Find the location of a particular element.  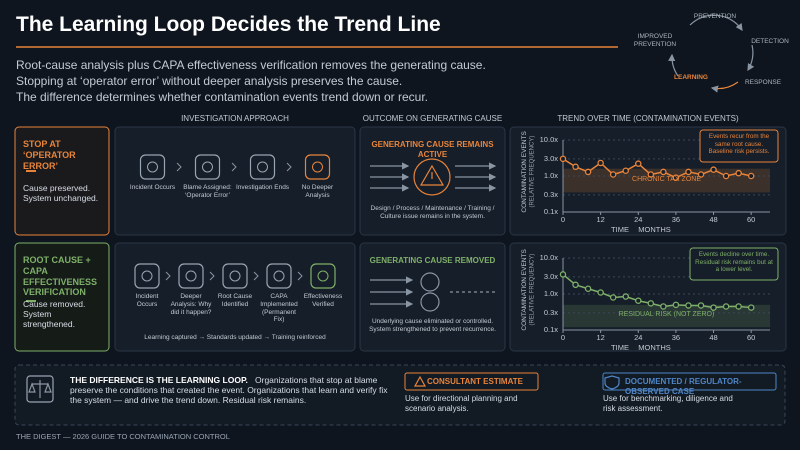

loop-step: DETECTION is located at coordinates (770, 41).